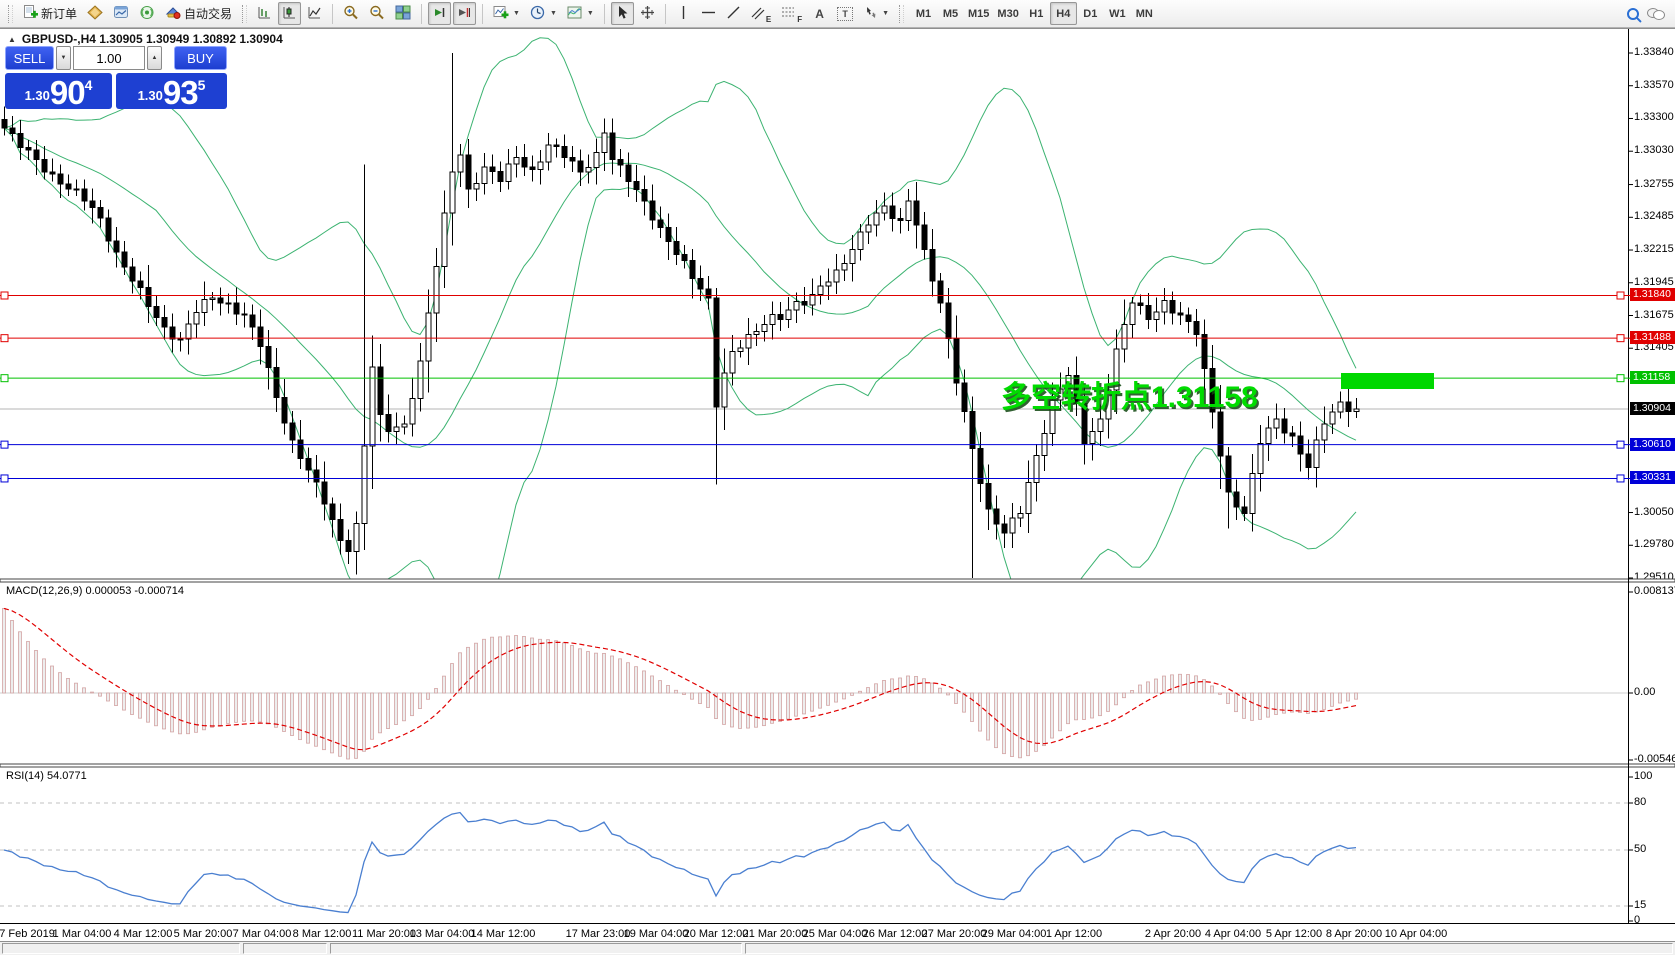 This screenshot has width=1675, height=955. Describe the element at coordinates (1654, 591) in the screenshot. I see `axis-tick-label: 0.008137` at that location.